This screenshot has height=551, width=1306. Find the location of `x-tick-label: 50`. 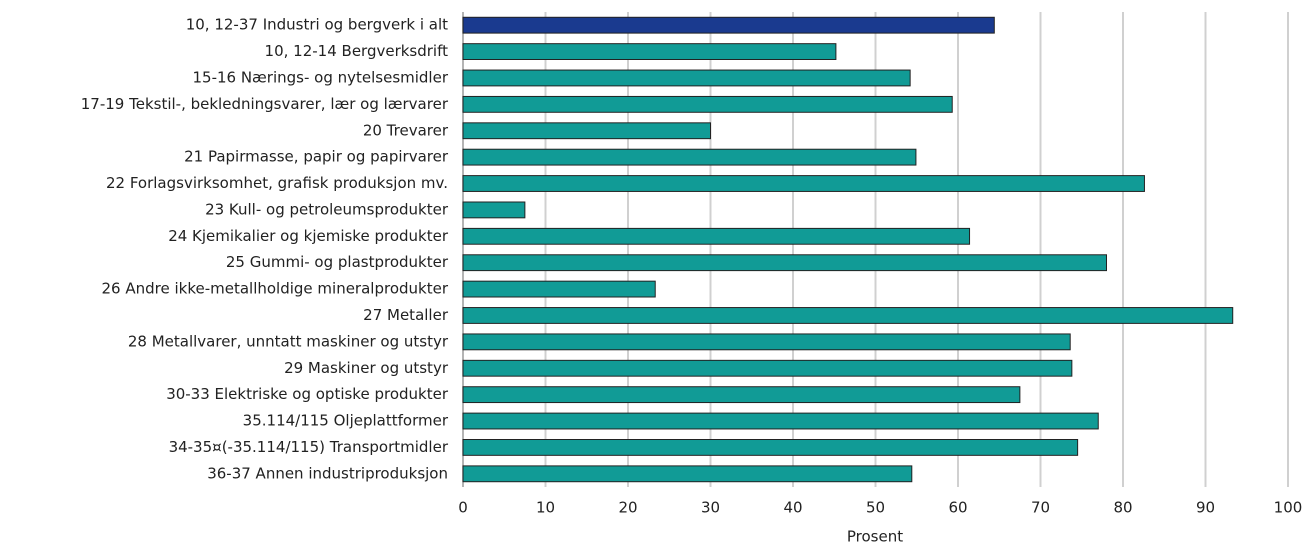

x-tick-label: 50 is located at coordinates (875, 508).